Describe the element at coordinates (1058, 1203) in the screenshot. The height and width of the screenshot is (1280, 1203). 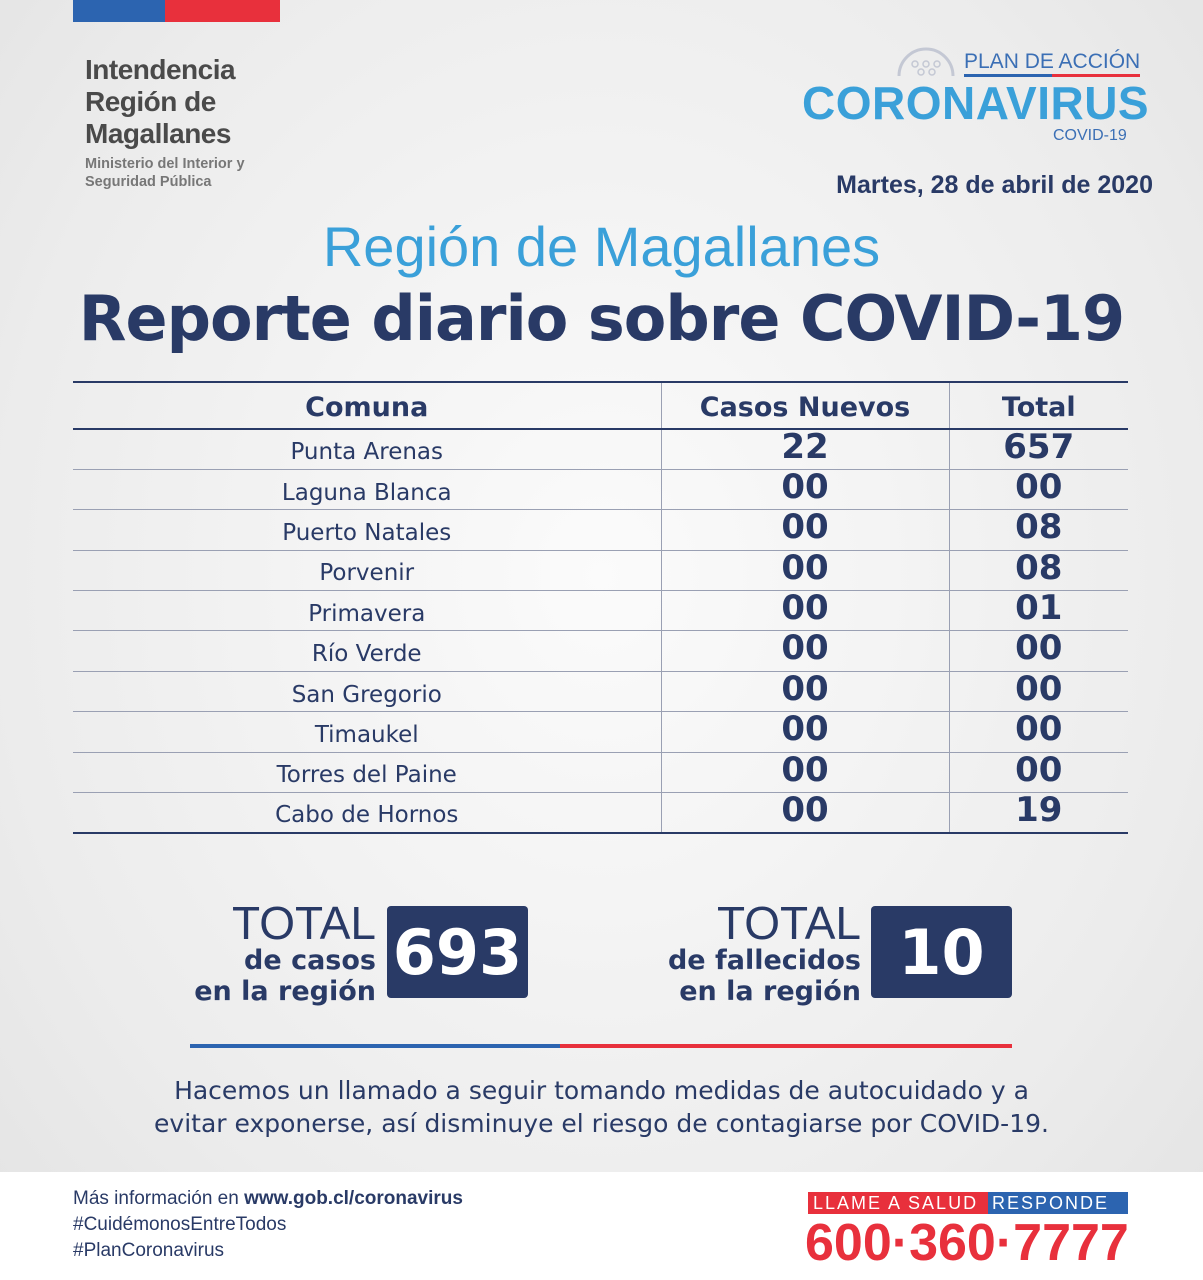
I see `responde-label: RESPONDE` at that location.